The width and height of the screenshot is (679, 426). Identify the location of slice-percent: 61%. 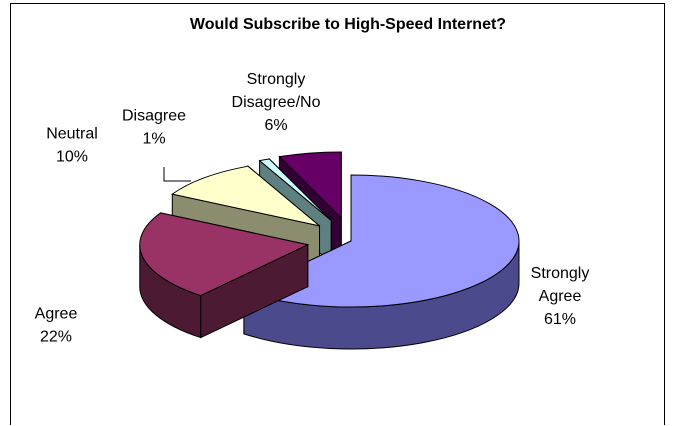
(560, 319).